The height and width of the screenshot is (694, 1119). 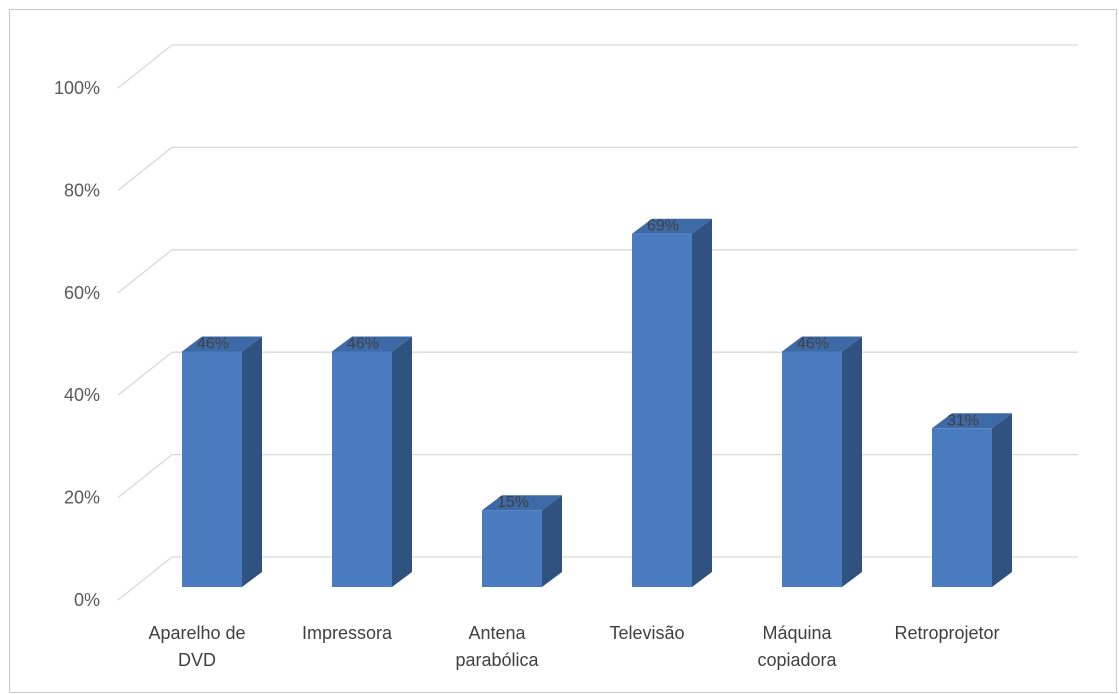 What do you see at coordinates (946, 633) in the screenshot?
I see `x-category-label: Retroprojetor` at bounding box center [946, 633].